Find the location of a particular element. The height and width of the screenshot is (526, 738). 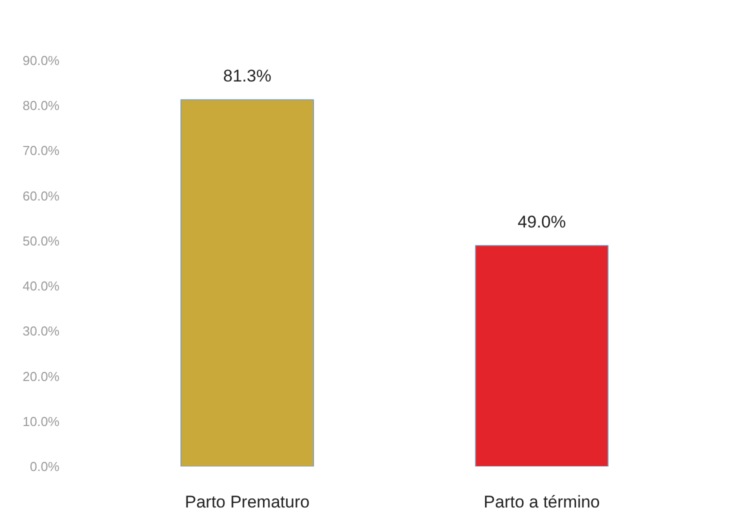

y-tick-label: 30.0% is located at coordinates (41, 331).